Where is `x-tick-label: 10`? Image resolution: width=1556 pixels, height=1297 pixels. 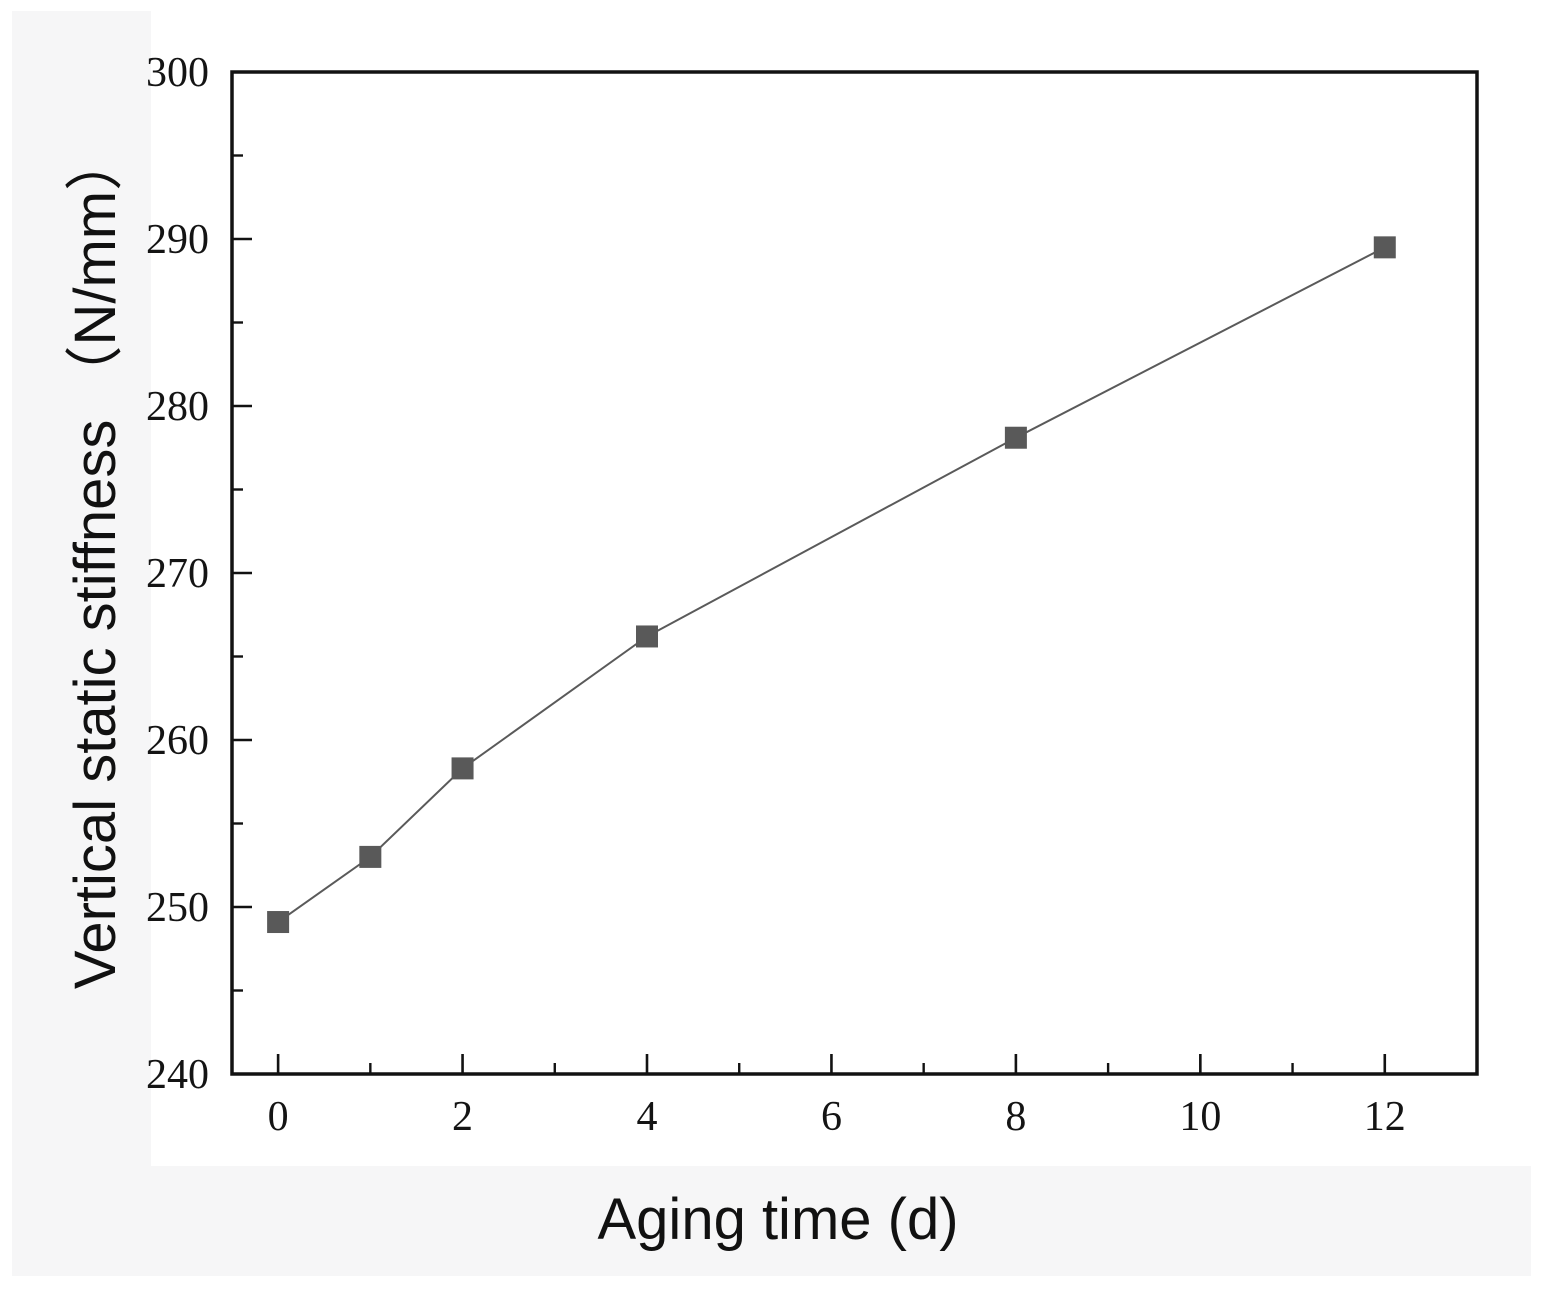 x-tick-label: 10 is located at coordinates (1200, 1117).